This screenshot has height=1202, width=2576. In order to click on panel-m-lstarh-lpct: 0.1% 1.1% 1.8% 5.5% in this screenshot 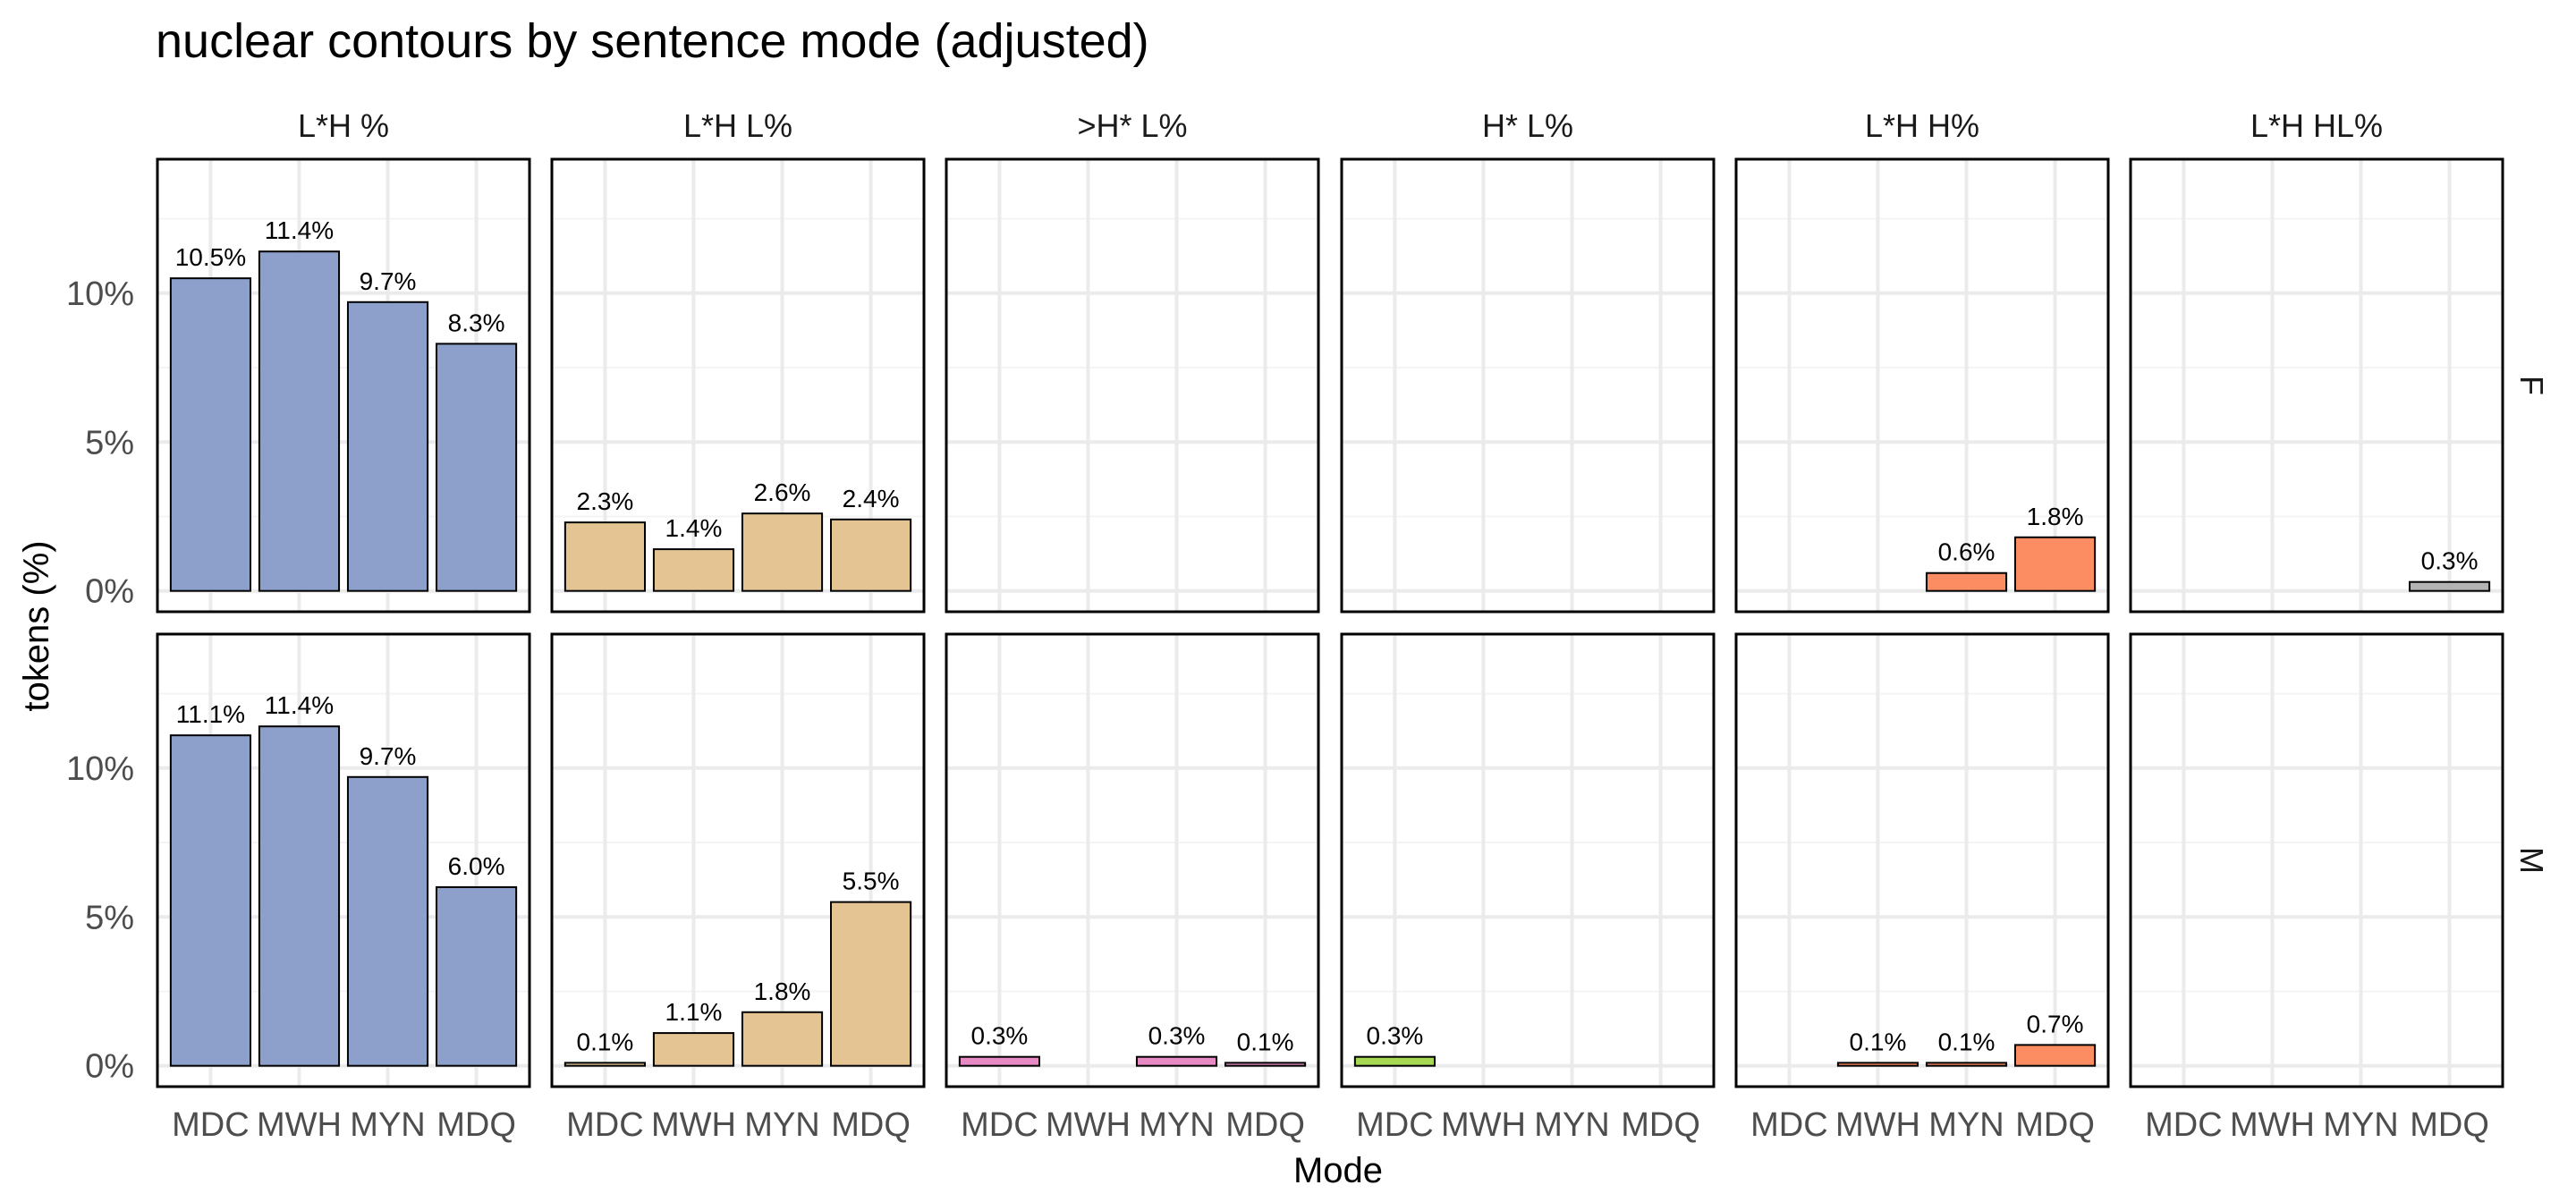, I will do `click(738, 860)`.